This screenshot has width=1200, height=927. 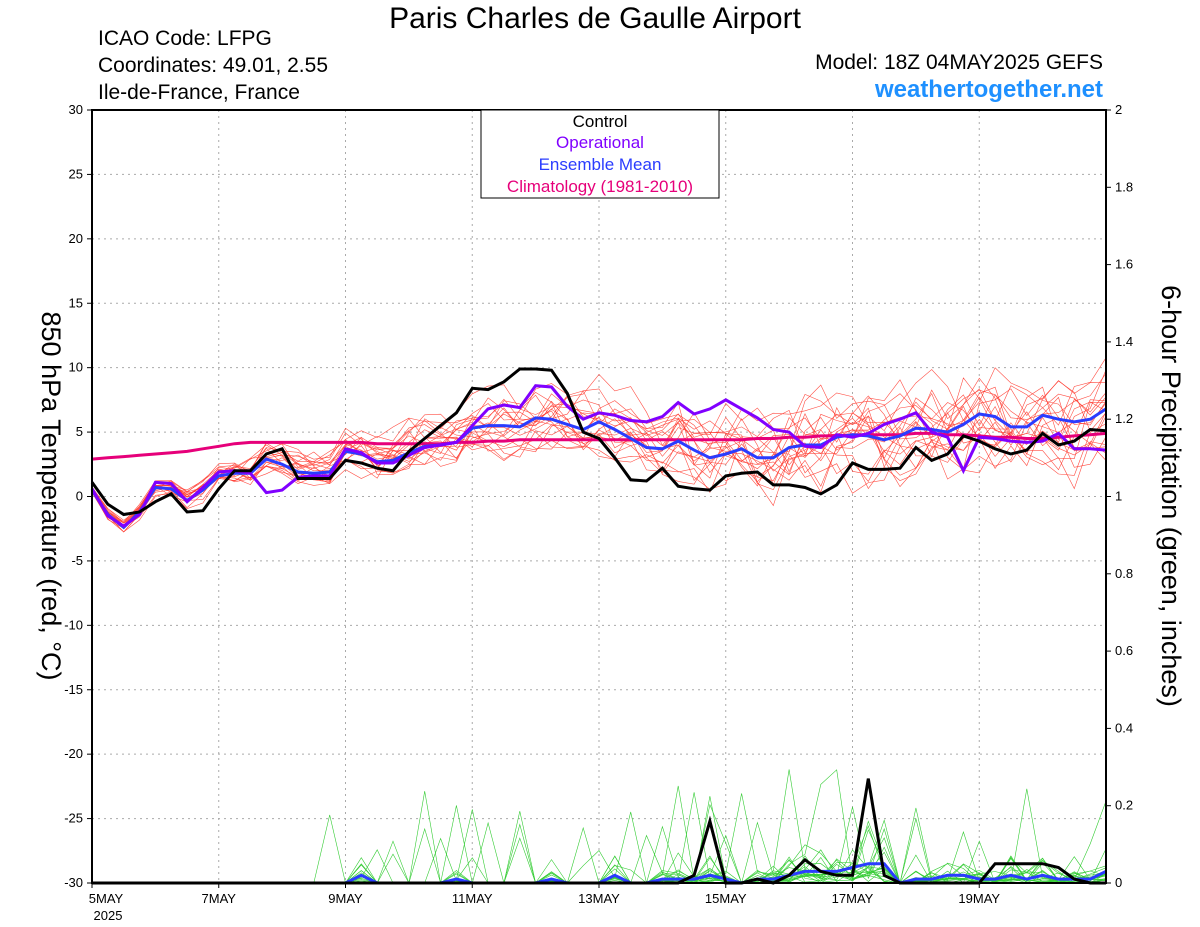 What do you see at coordinates (1124, 573) in the screenshot?
I see `right-tick-label: 0.8` at bounding box center [1124, 573].